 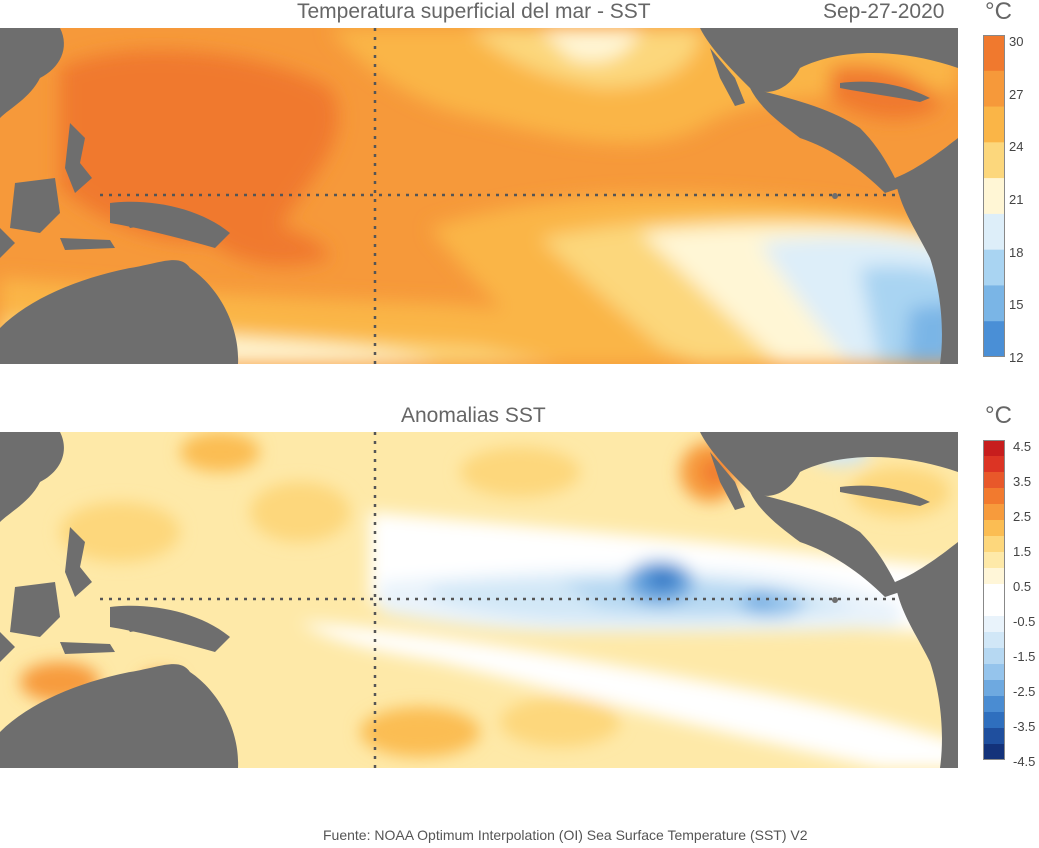 I want to click on anomaly-colorbar-tick-label: 0.5, so click(x=1022, y=586).